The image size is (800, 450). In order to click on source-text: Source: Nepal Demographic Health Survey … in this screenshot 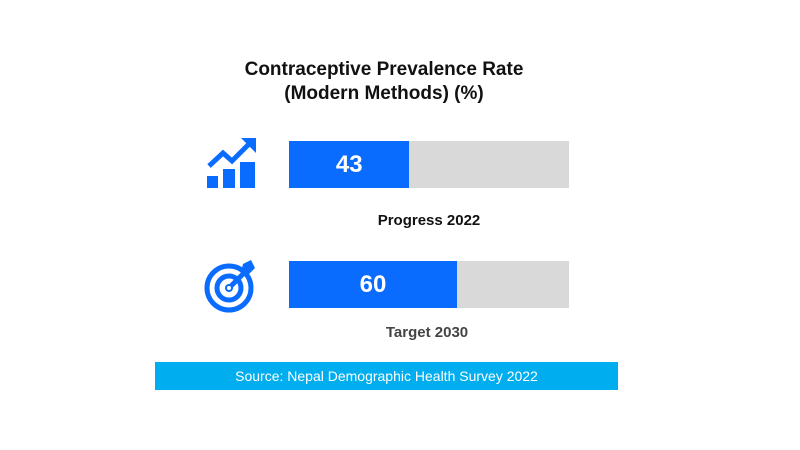, I will do `click(386, 376)`.